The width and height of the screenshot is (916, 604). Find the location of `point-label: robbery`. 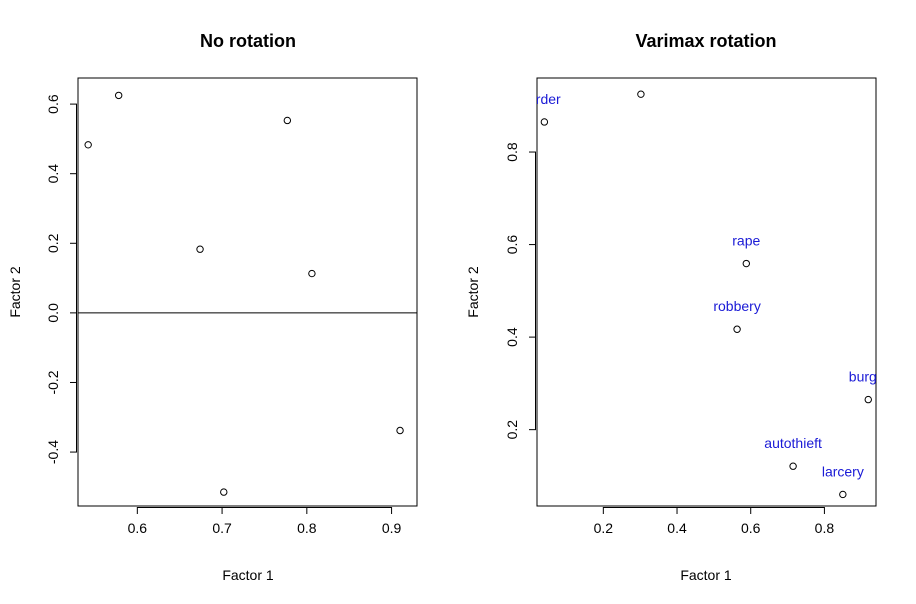

point-label: robbery is located at coordinates (736, 306).